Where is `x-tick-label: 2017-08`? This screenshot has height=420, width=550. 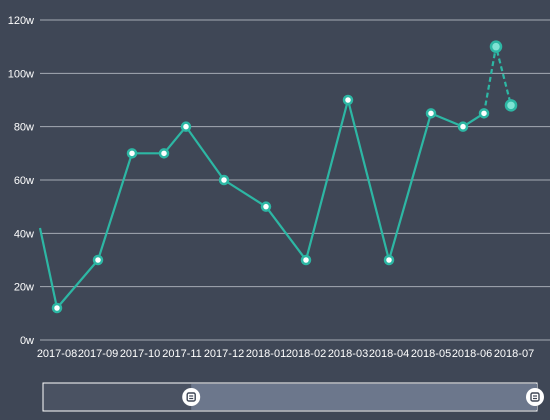 x-tick-label: 2017-08 is located at coordinates (57, 354).